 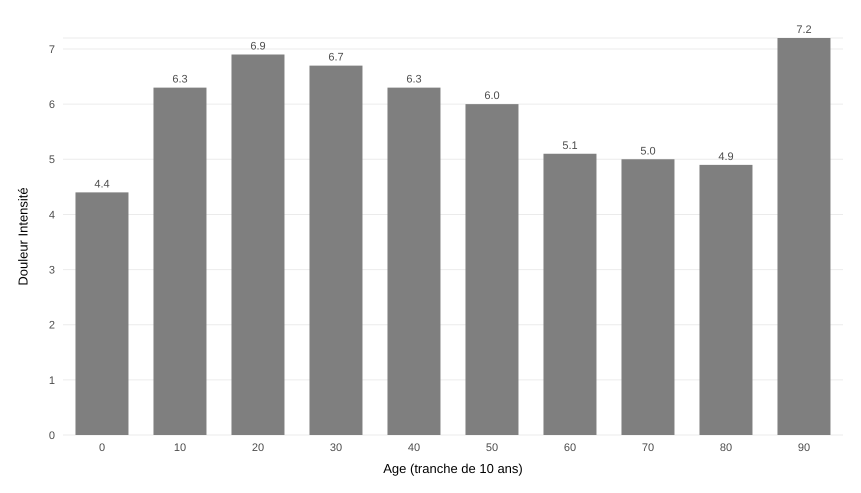 I want to click on y-tick-label: 0, so click(x=51, y=436).